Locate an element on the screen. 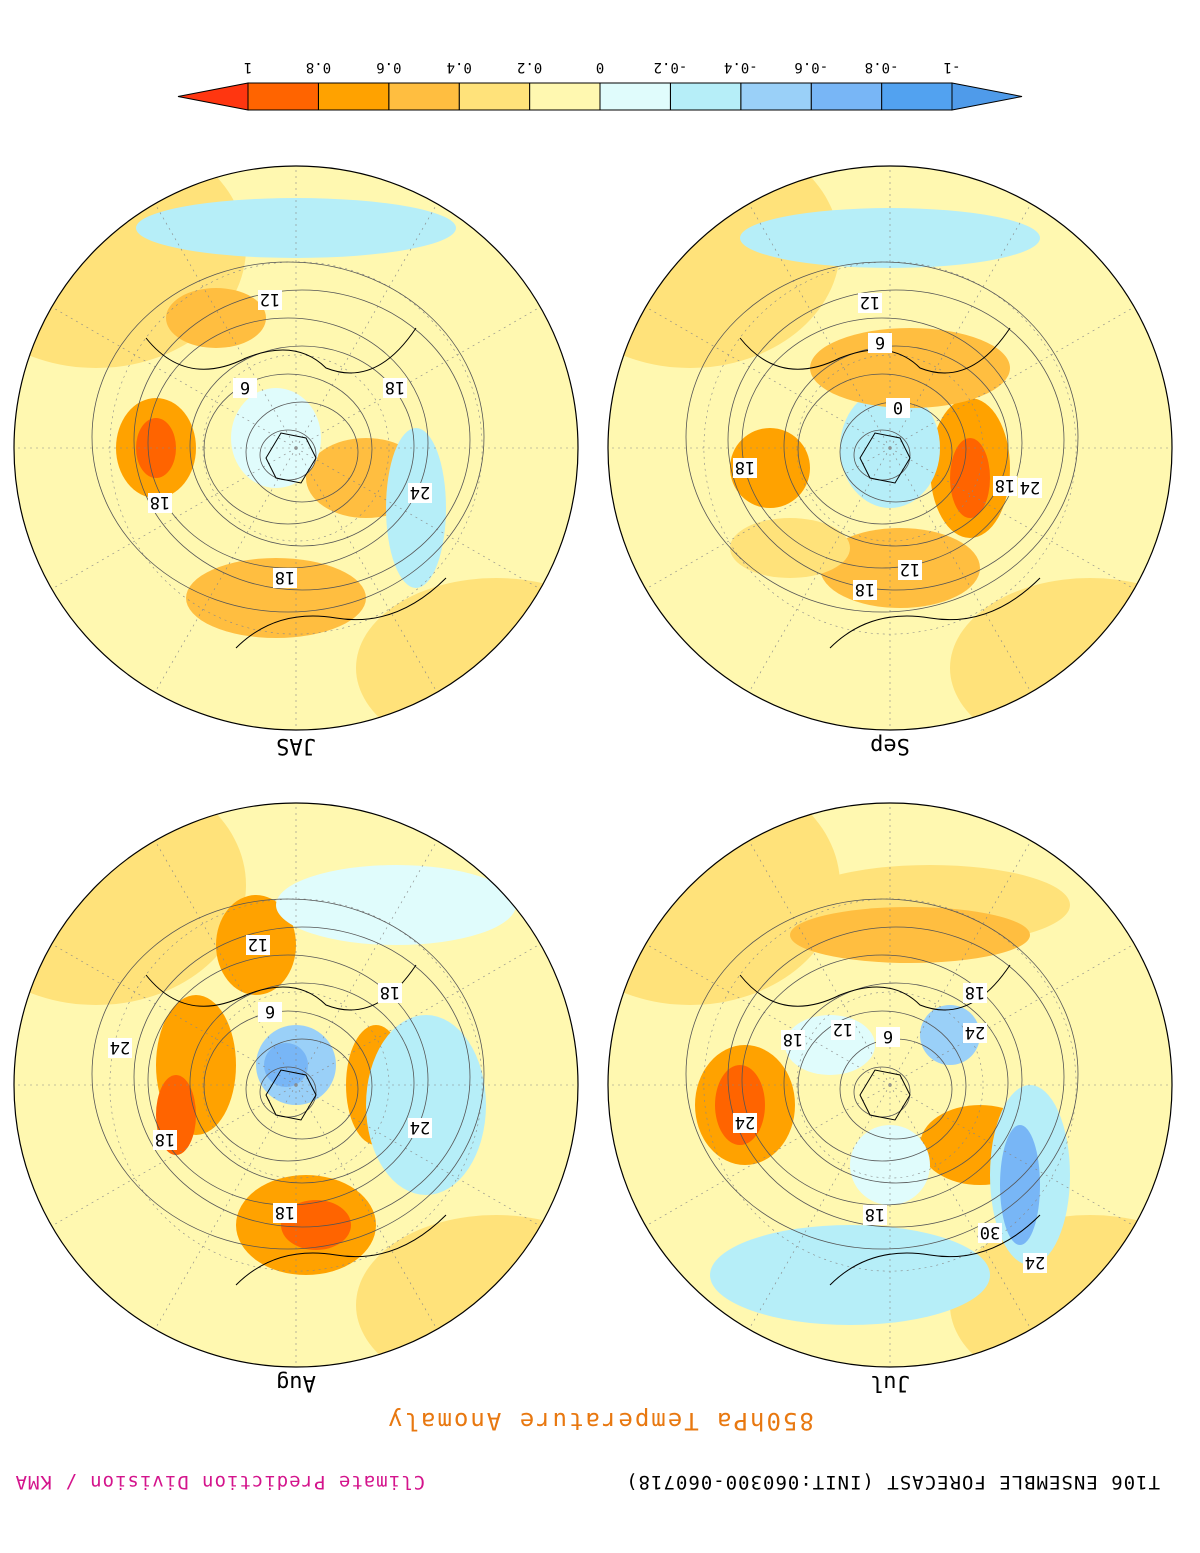 The width and height of the screenshot is (1200, 1553). contour-label: 30 is located at coordinates (990, 1232).